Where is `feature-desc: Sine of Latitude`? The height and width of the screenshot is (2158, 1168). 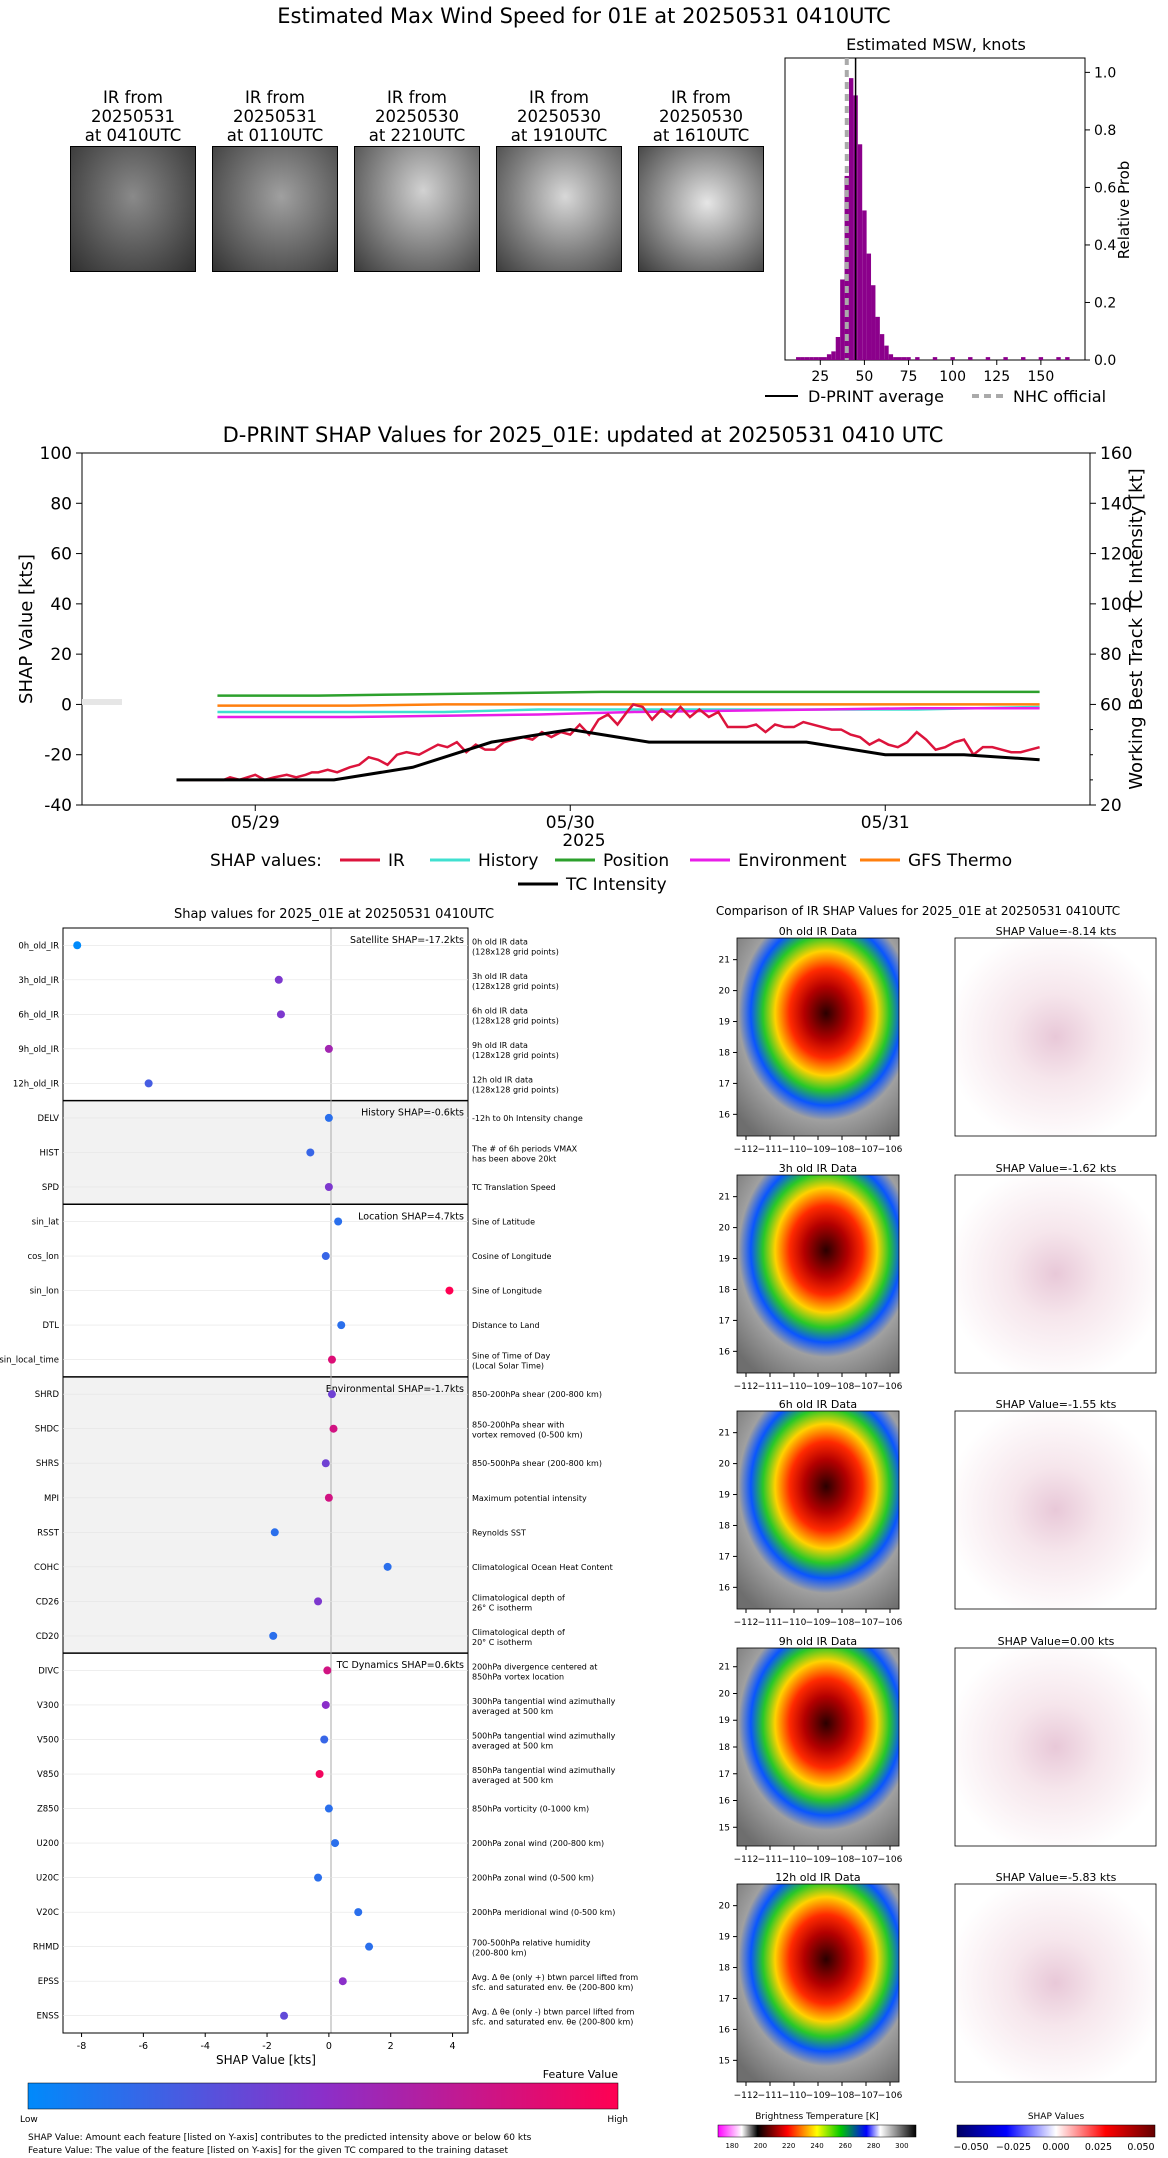
feature-desc: Sine of Latitude is located at coordinates (503, 1222).